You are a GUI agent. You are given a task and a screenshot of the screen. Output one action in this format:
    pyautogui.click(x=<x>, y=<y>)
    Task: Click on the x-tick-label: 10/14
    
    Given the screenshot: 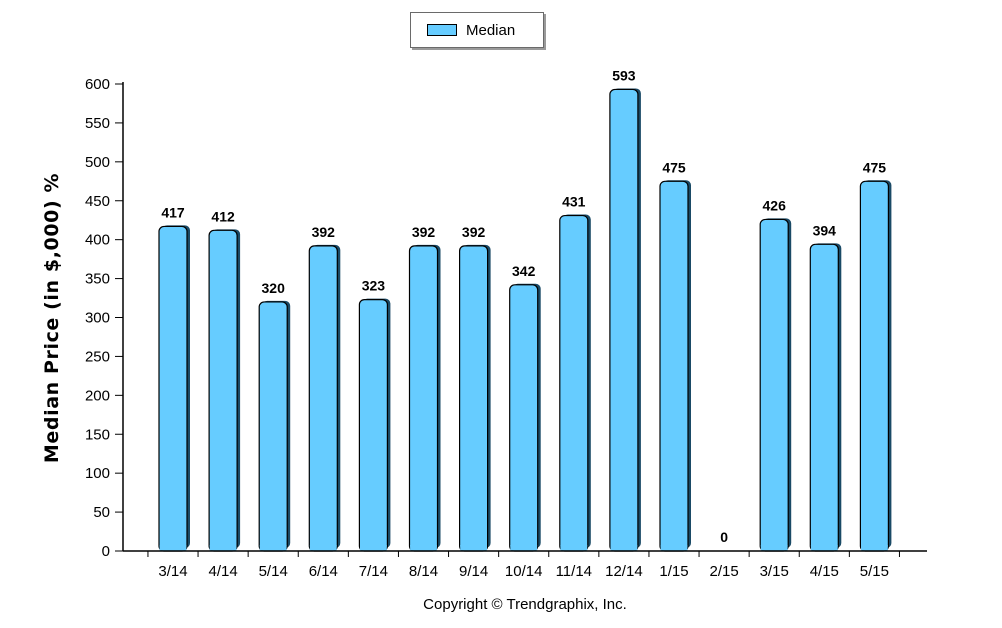 What is the action you would take?
    pyautogui.click(x=524, y=571)
    